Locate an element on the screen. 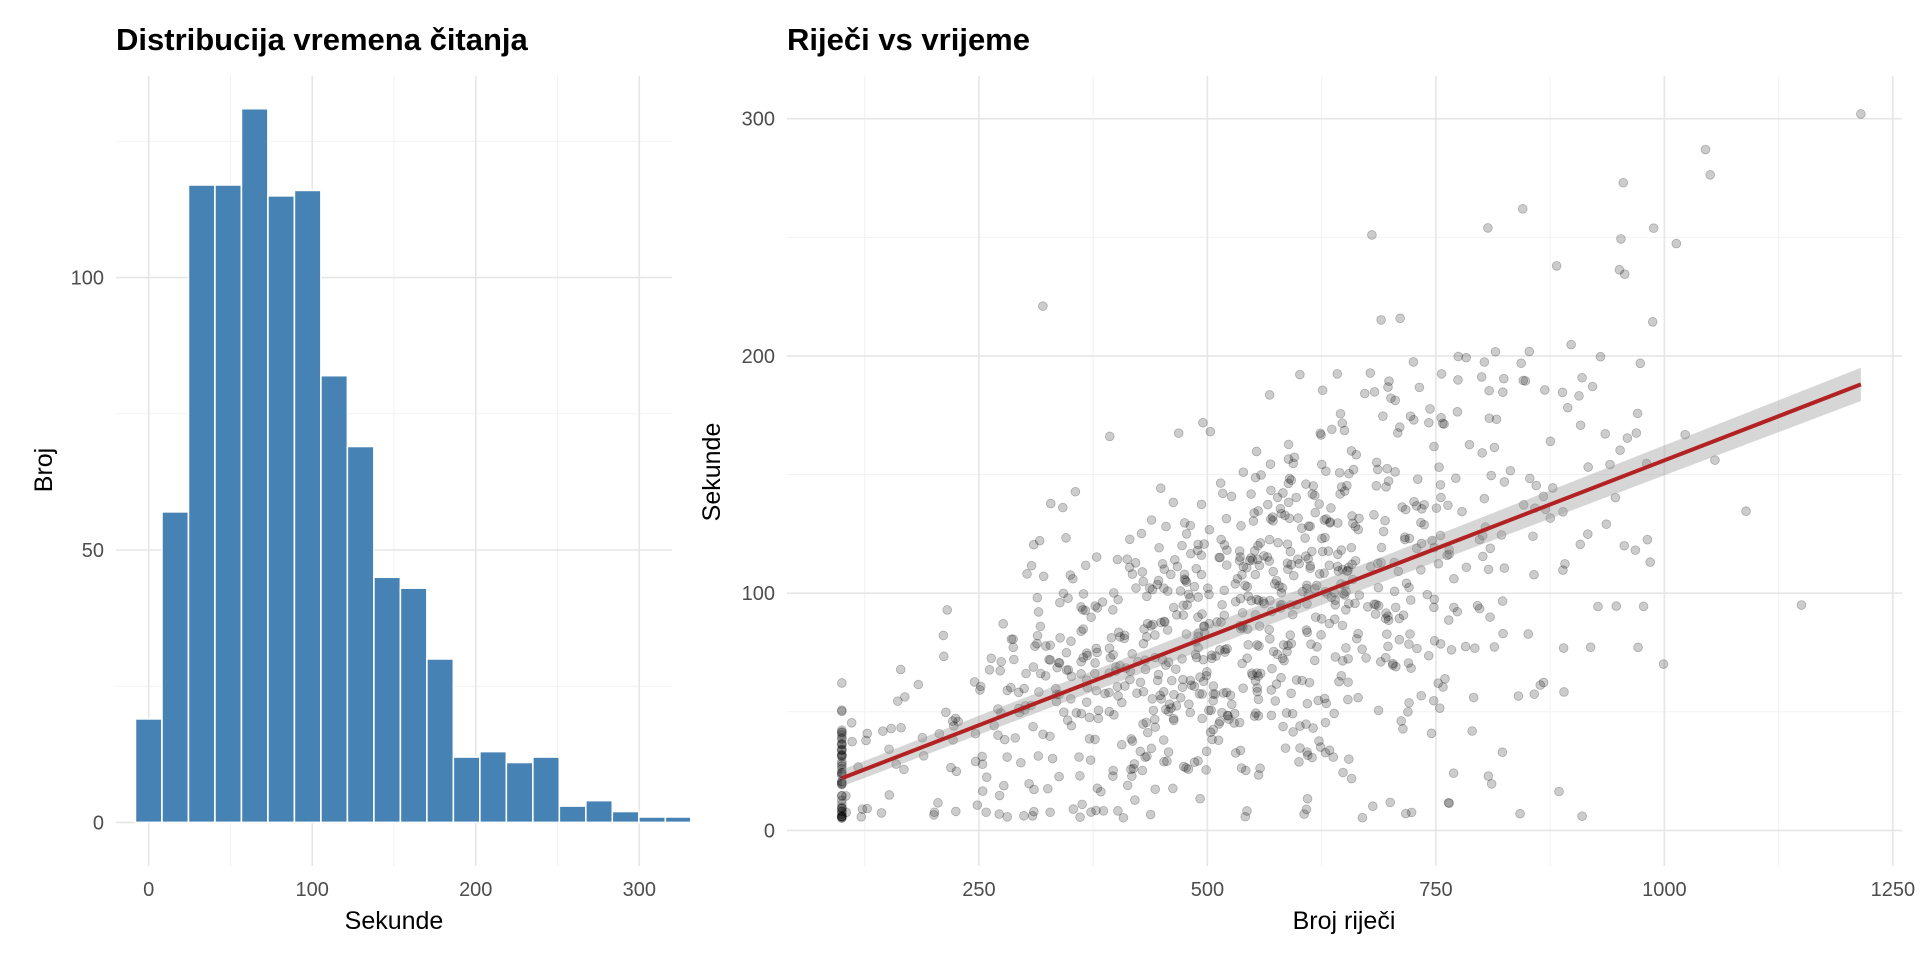 The width and height of the screenshot is (1920, 960). y-tick-label: 100 is located at coordinates (87, 279).